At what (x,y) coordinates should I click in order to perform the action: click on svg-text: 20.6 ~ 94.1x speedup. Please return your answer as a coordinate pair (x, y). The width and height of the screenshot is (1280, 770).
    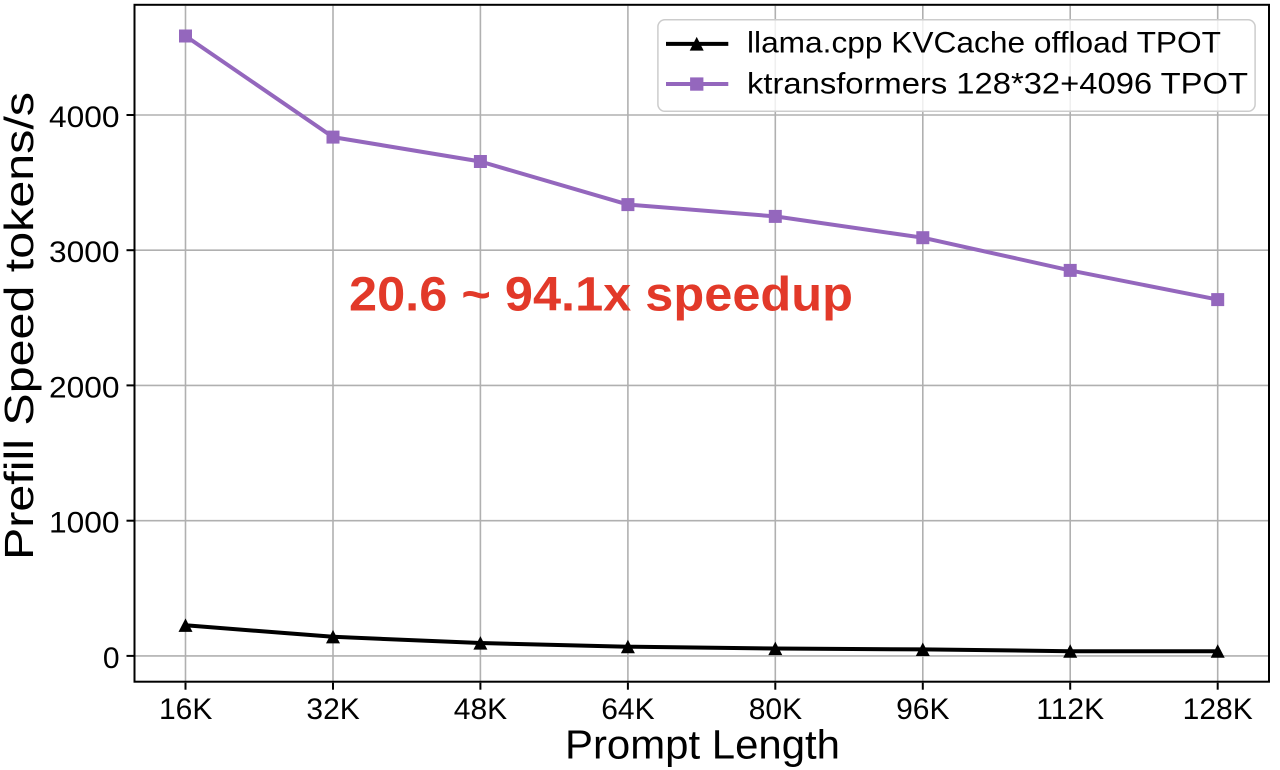
    Looking at the image, I should click on (601, 294).